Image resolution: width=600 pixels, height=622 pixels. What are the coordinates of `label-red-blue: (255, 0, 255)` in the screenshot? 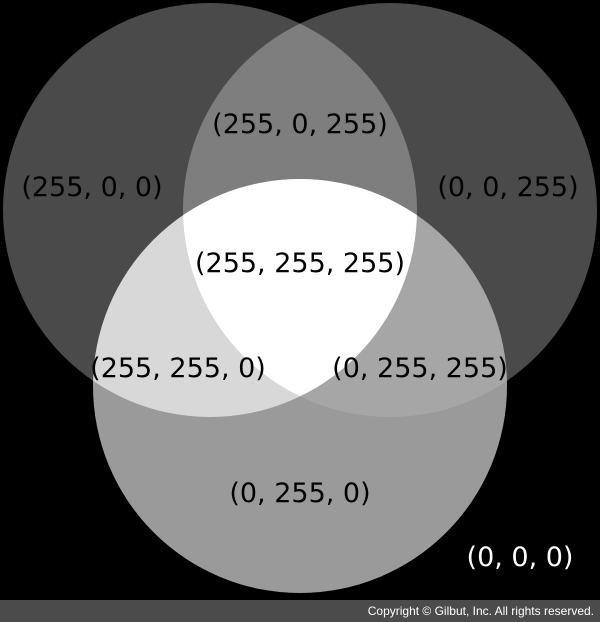 It's located at (300, 124).